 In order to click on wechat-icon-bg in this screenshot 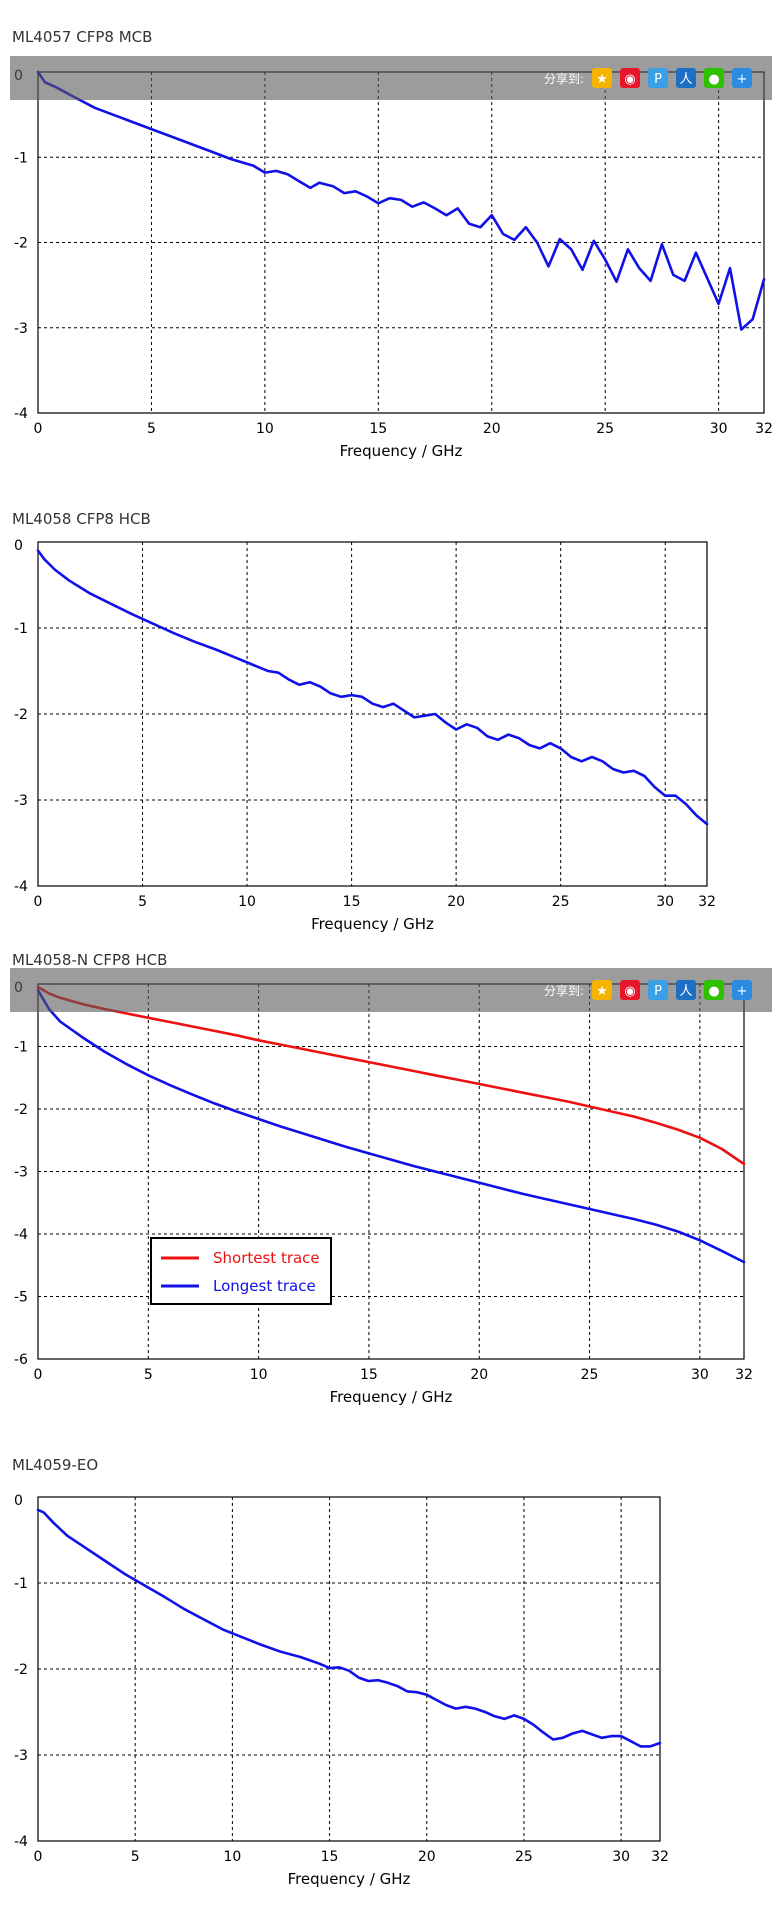, I will do `click(714, 990)`.